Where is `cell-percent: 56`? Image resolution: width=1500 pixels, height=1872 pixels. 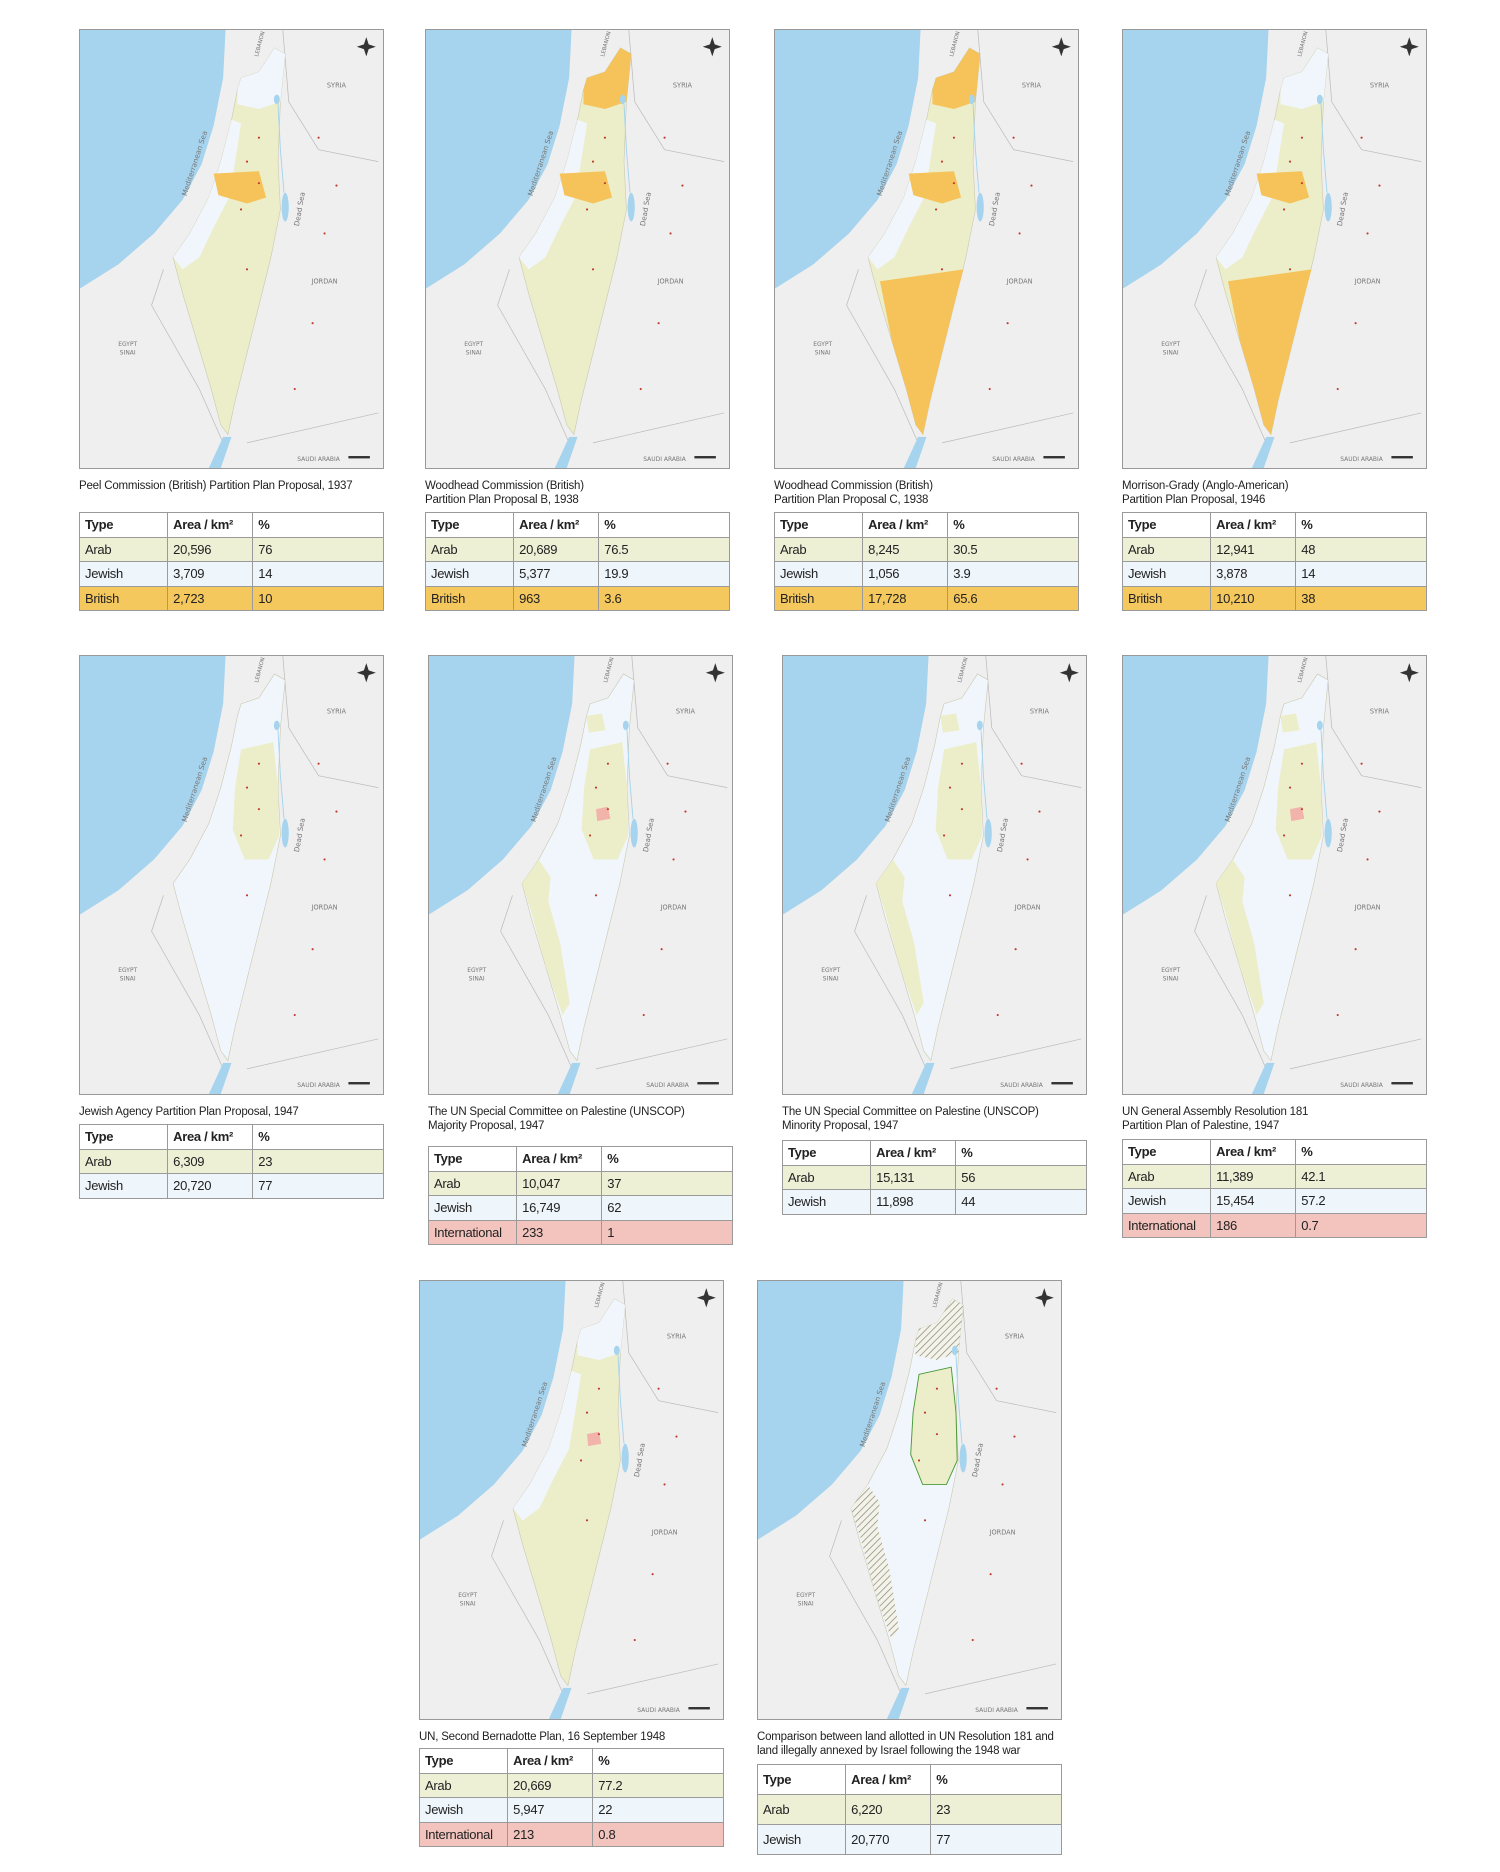
cell-percent: 56 is located at coordinates (1021, 1177).